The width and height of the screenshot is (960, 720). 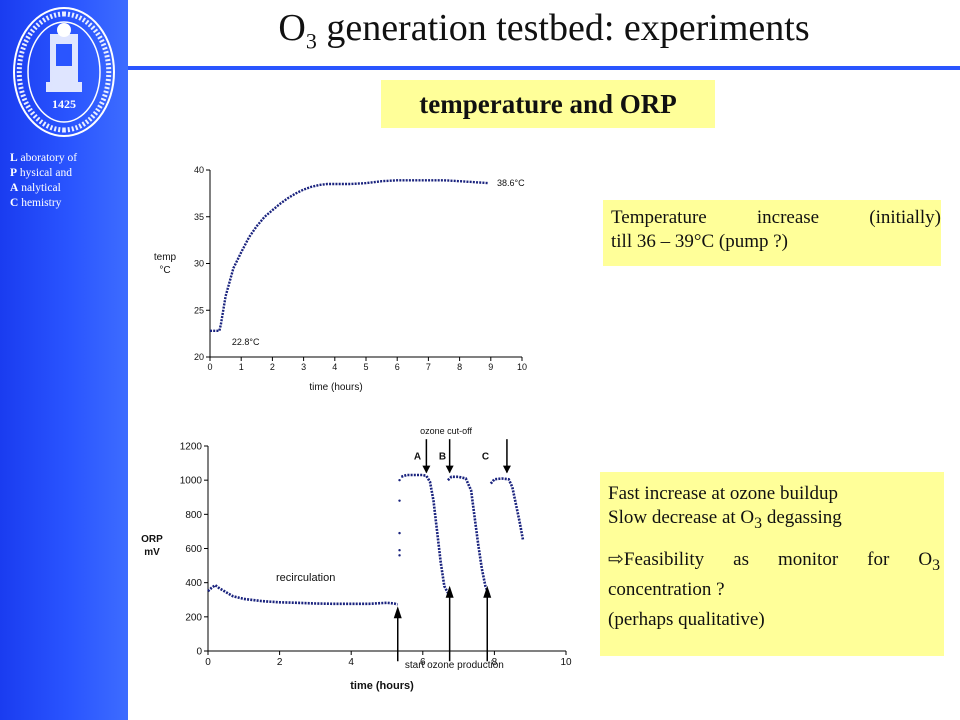 What do you see at coordinates (36, 203) in the screenshot?
I see `lab-line: C hemistry` at bounding box center [36, 203].